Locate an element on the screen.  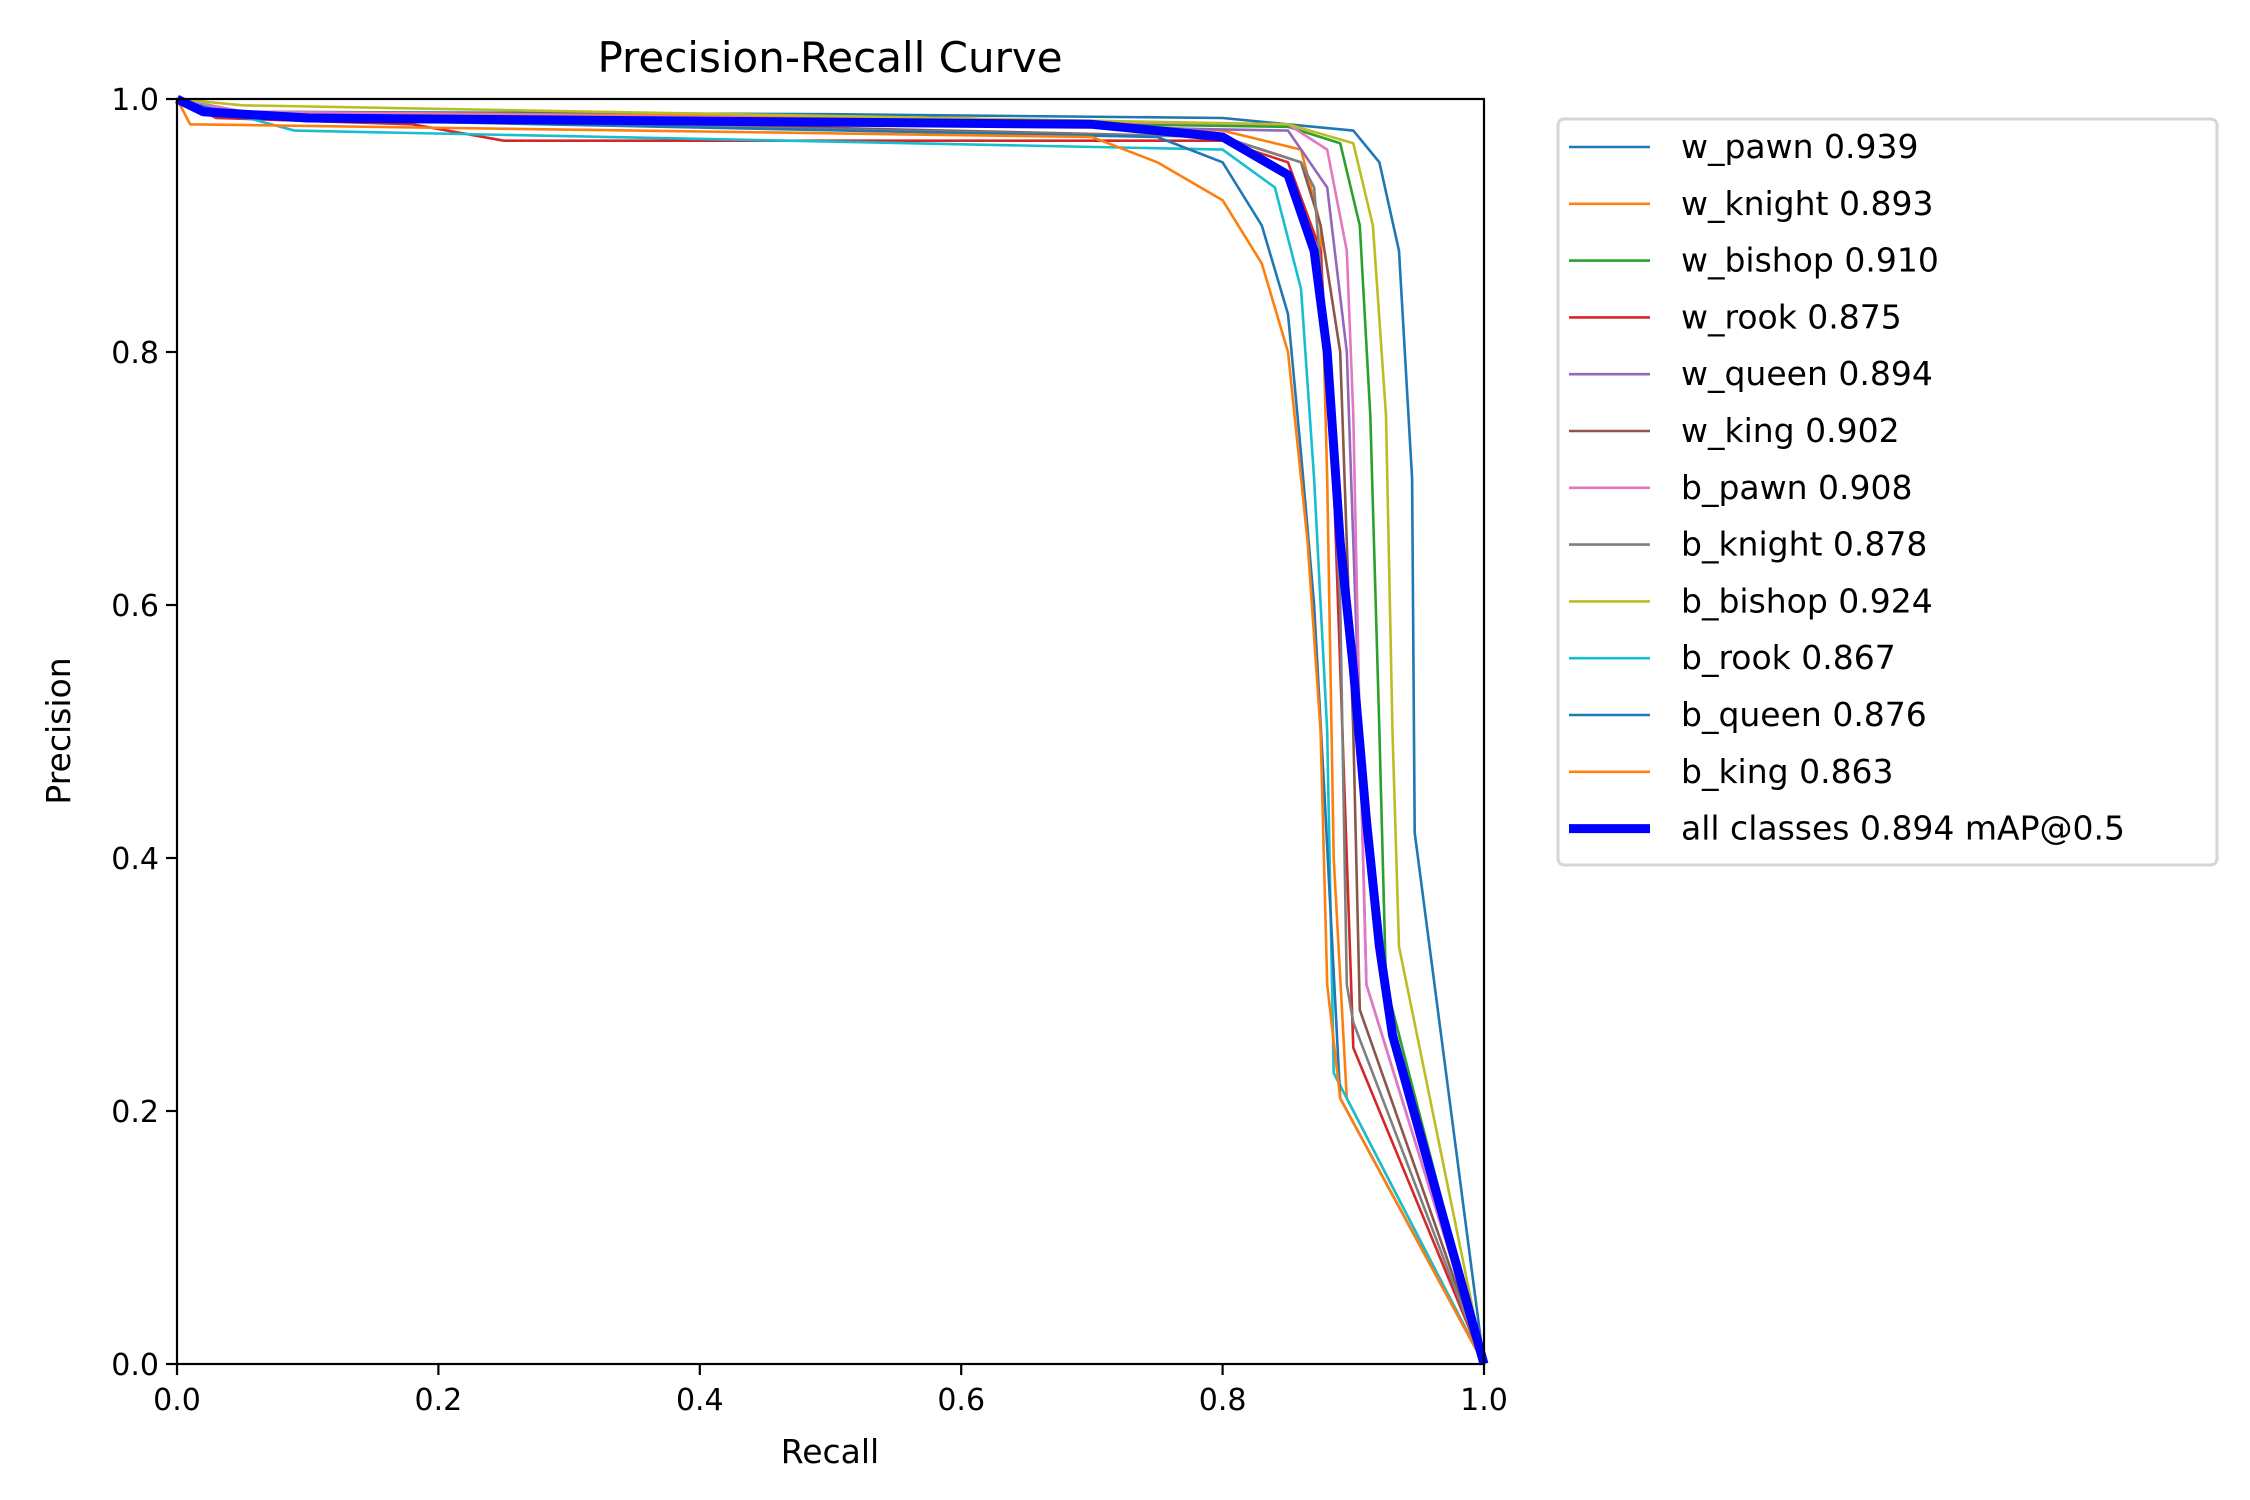
legend-label: b_knight 0.878 is located at coordinates (1804, 544).